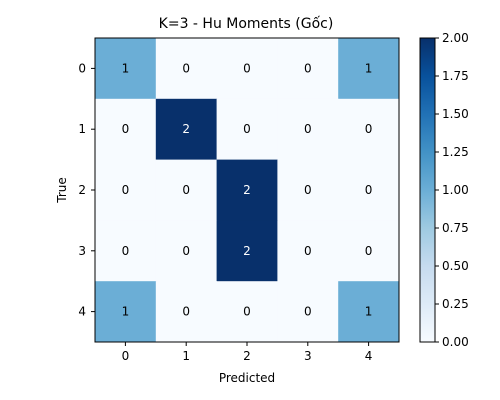  What do you see at coordinates (247, 378) in the screenshot?
I see `x-axis-label: Predicted` at bounding box center [247, 378].